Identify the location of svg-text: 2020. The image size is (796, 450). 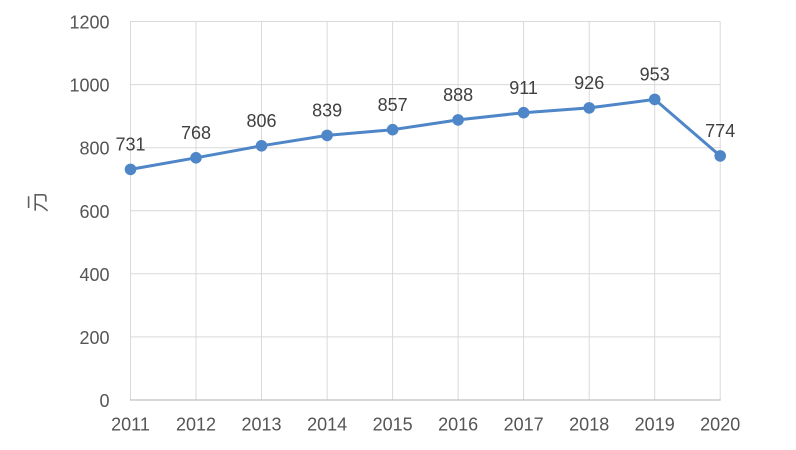
(720, 425).